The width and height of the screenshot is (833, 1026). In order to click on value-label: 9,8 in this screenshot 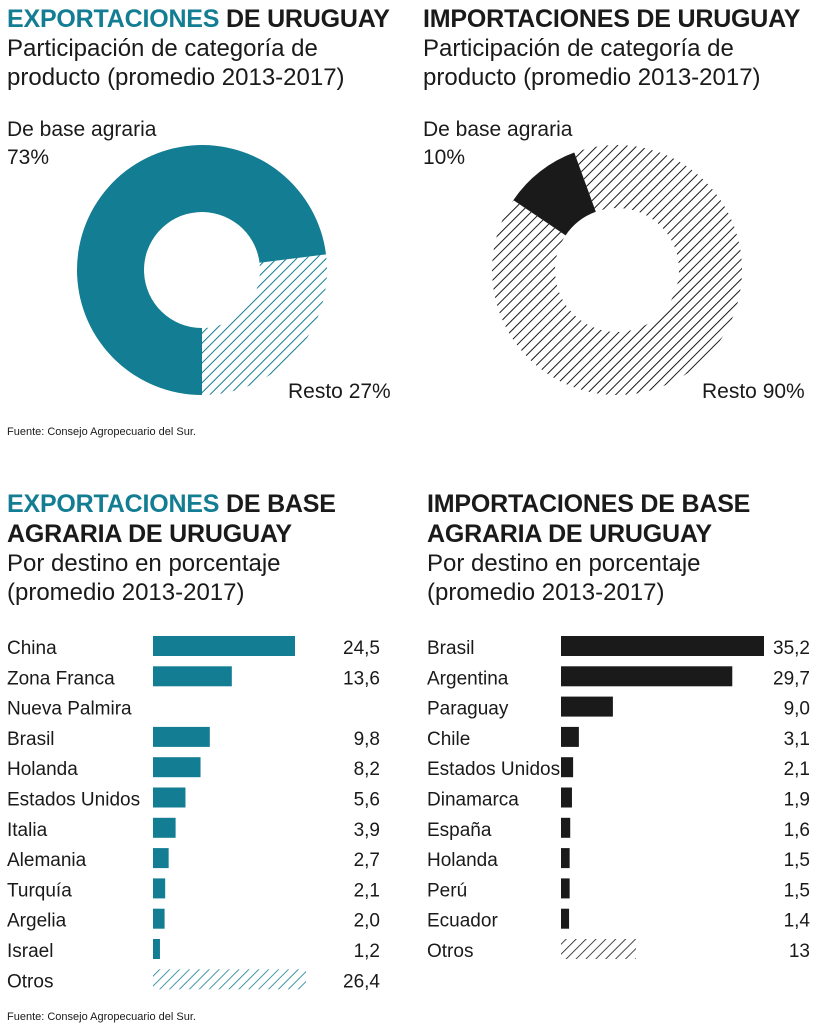, I will do `click(367, 739)`.